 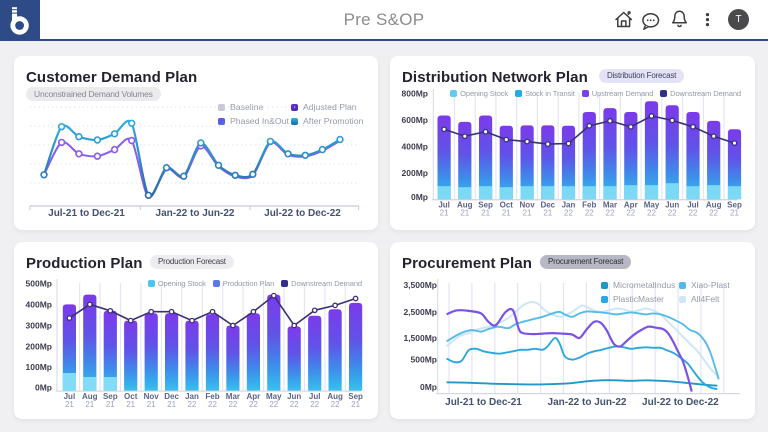 What do you see at coordinates (415, 120) in the screenshot?
I see `svg-text: 600Mp` at bounding box center [415, 120].